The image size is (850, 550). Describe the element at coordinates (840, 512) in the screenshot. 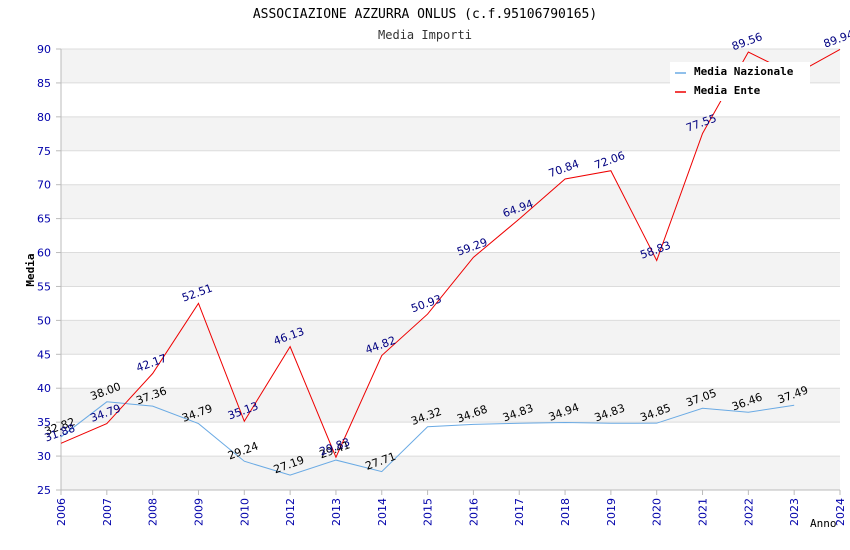

I see `x-tick-label: 2024` at that location.